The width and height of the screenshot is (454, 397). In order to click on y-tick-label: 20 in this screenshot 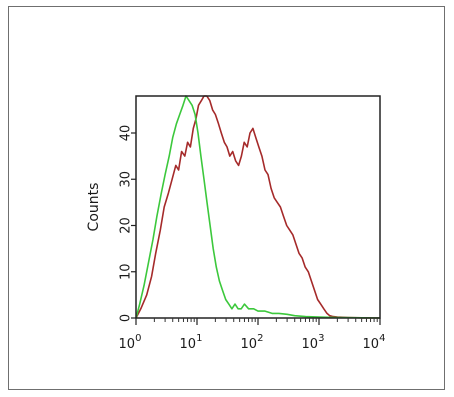, I will do `click(126, 225)`.